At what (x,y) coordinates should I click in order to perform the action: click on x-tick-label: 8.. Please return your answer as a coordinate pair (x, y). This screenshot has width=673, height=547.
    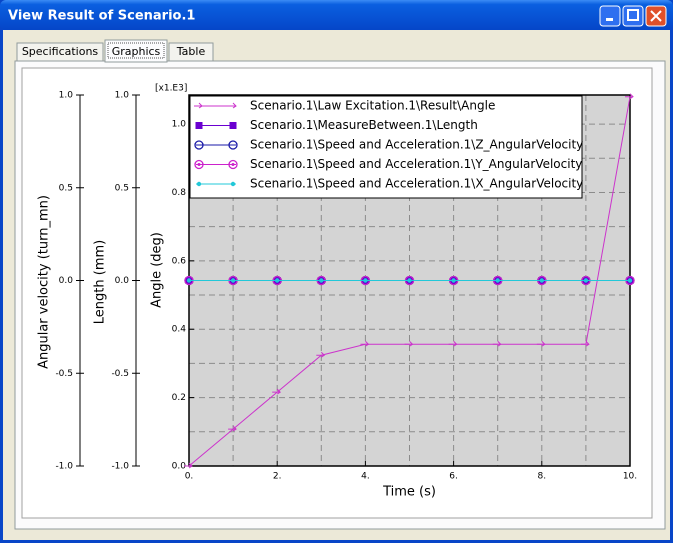
    Looking at the image, I should click on (542, 477).